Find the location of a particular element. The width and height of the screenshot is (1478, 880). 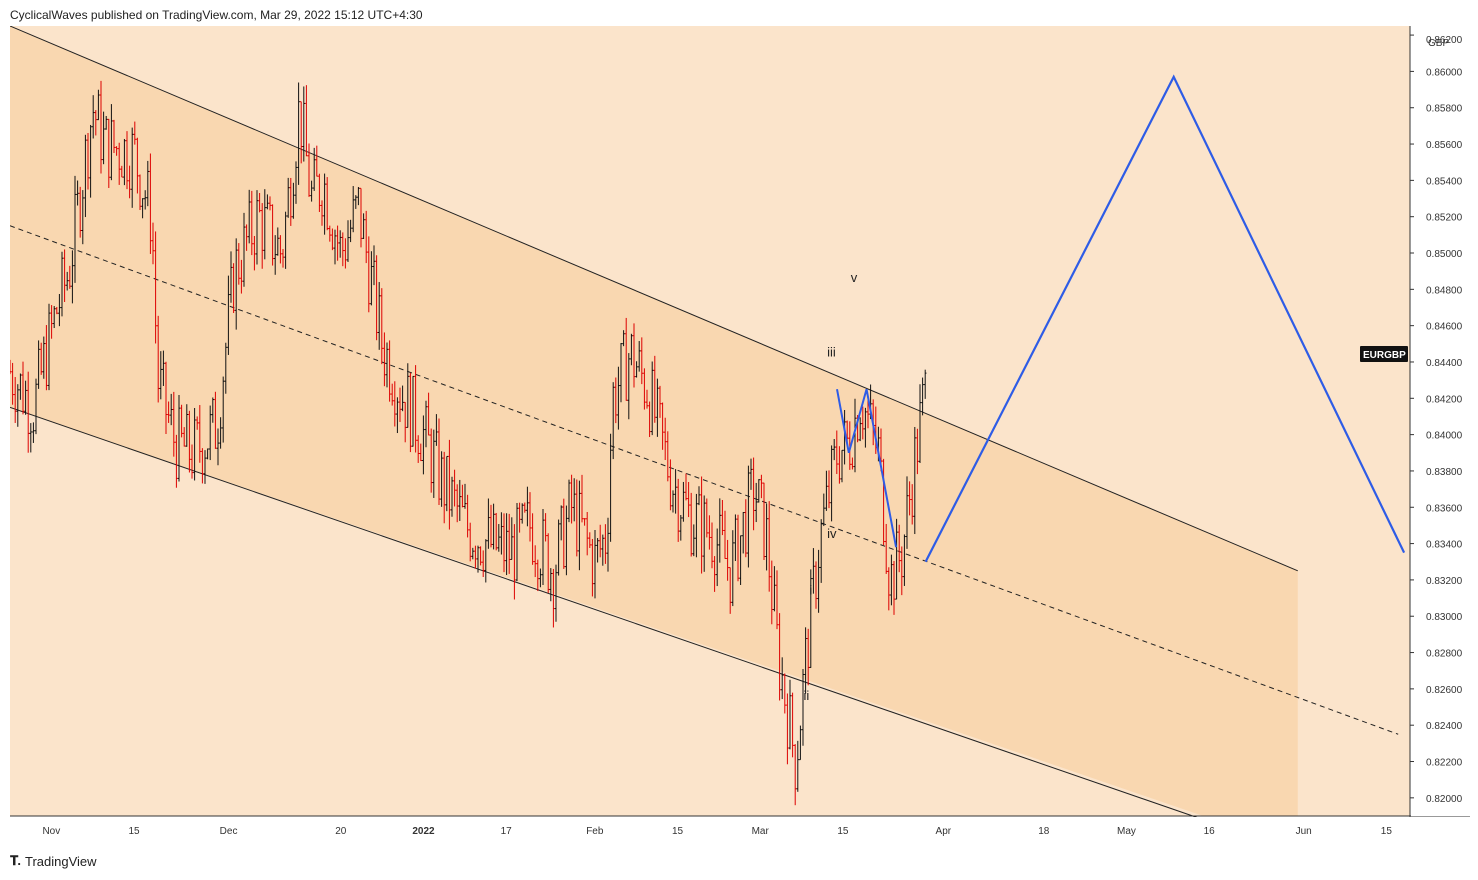

wave-label-ii: ii is located at coordinates (806, 695).